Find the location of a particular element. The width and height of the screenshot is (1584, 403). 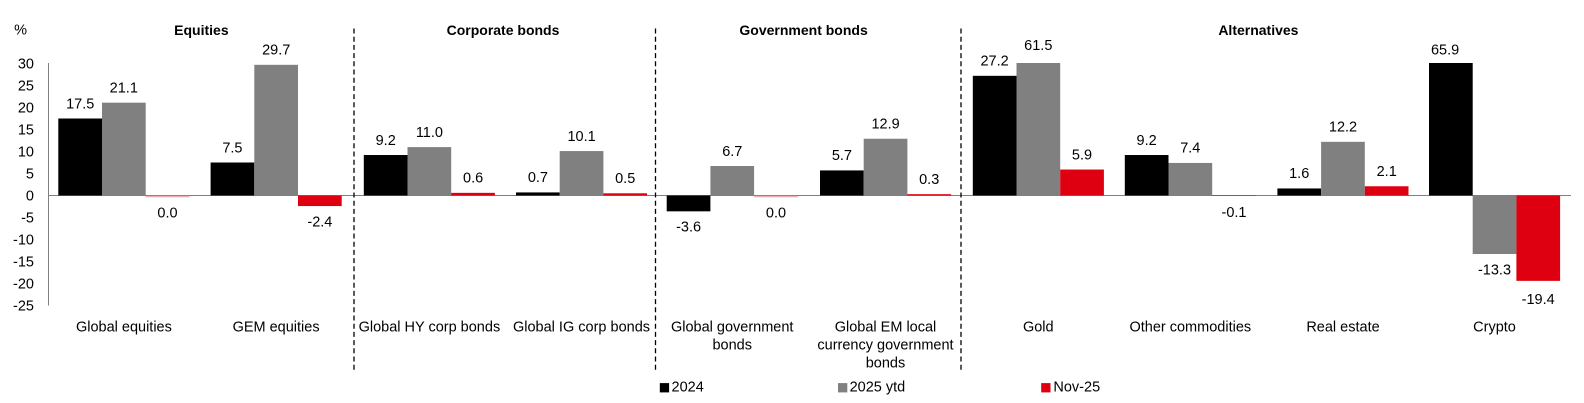

svg-text: Real estate is located at coordinates (1342, 328).